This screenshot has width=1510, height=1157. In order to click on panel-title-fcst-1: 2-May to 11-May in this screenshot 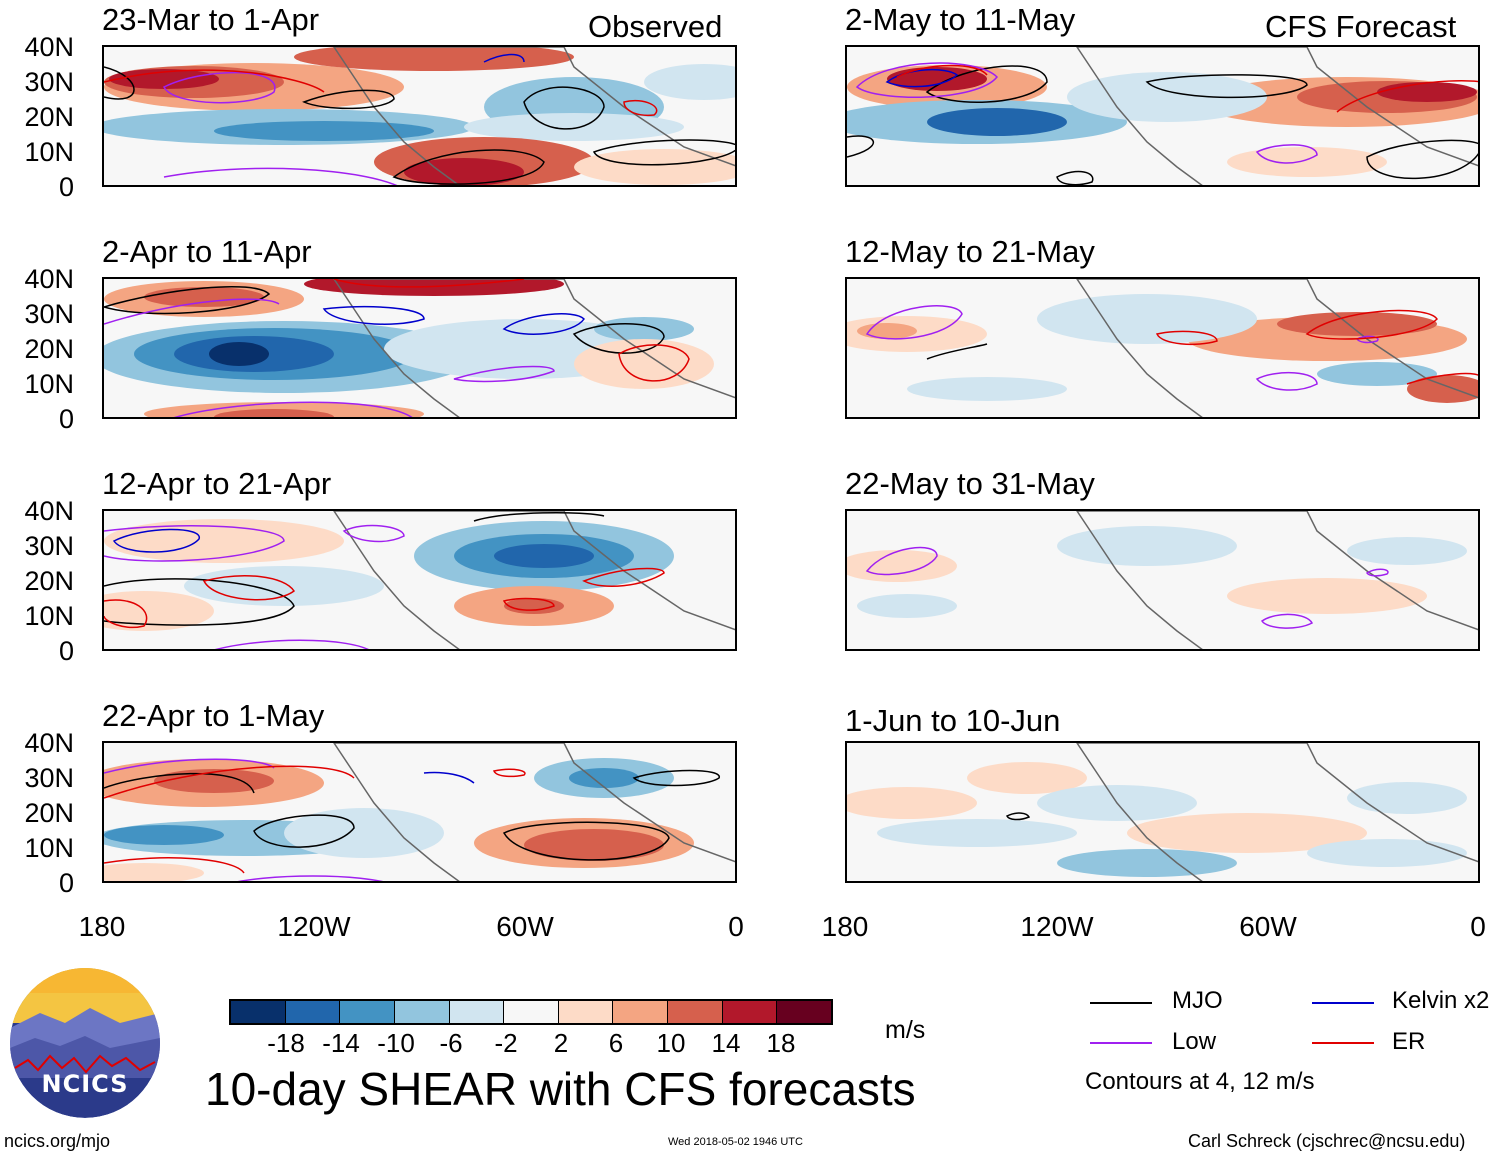, I will do `click(960, 19)`.